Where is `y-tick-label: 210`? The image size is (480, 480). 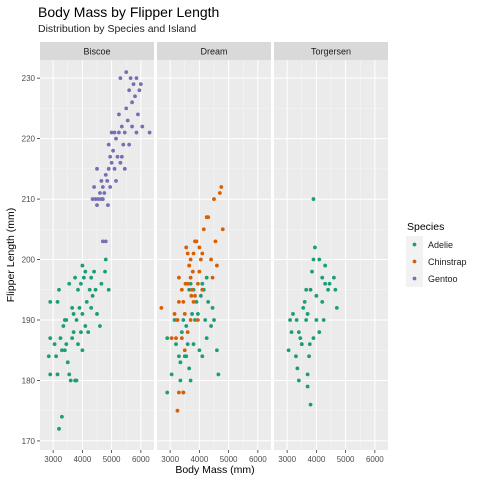
y-tick-label: 210 is located at coordinates (29, 199).